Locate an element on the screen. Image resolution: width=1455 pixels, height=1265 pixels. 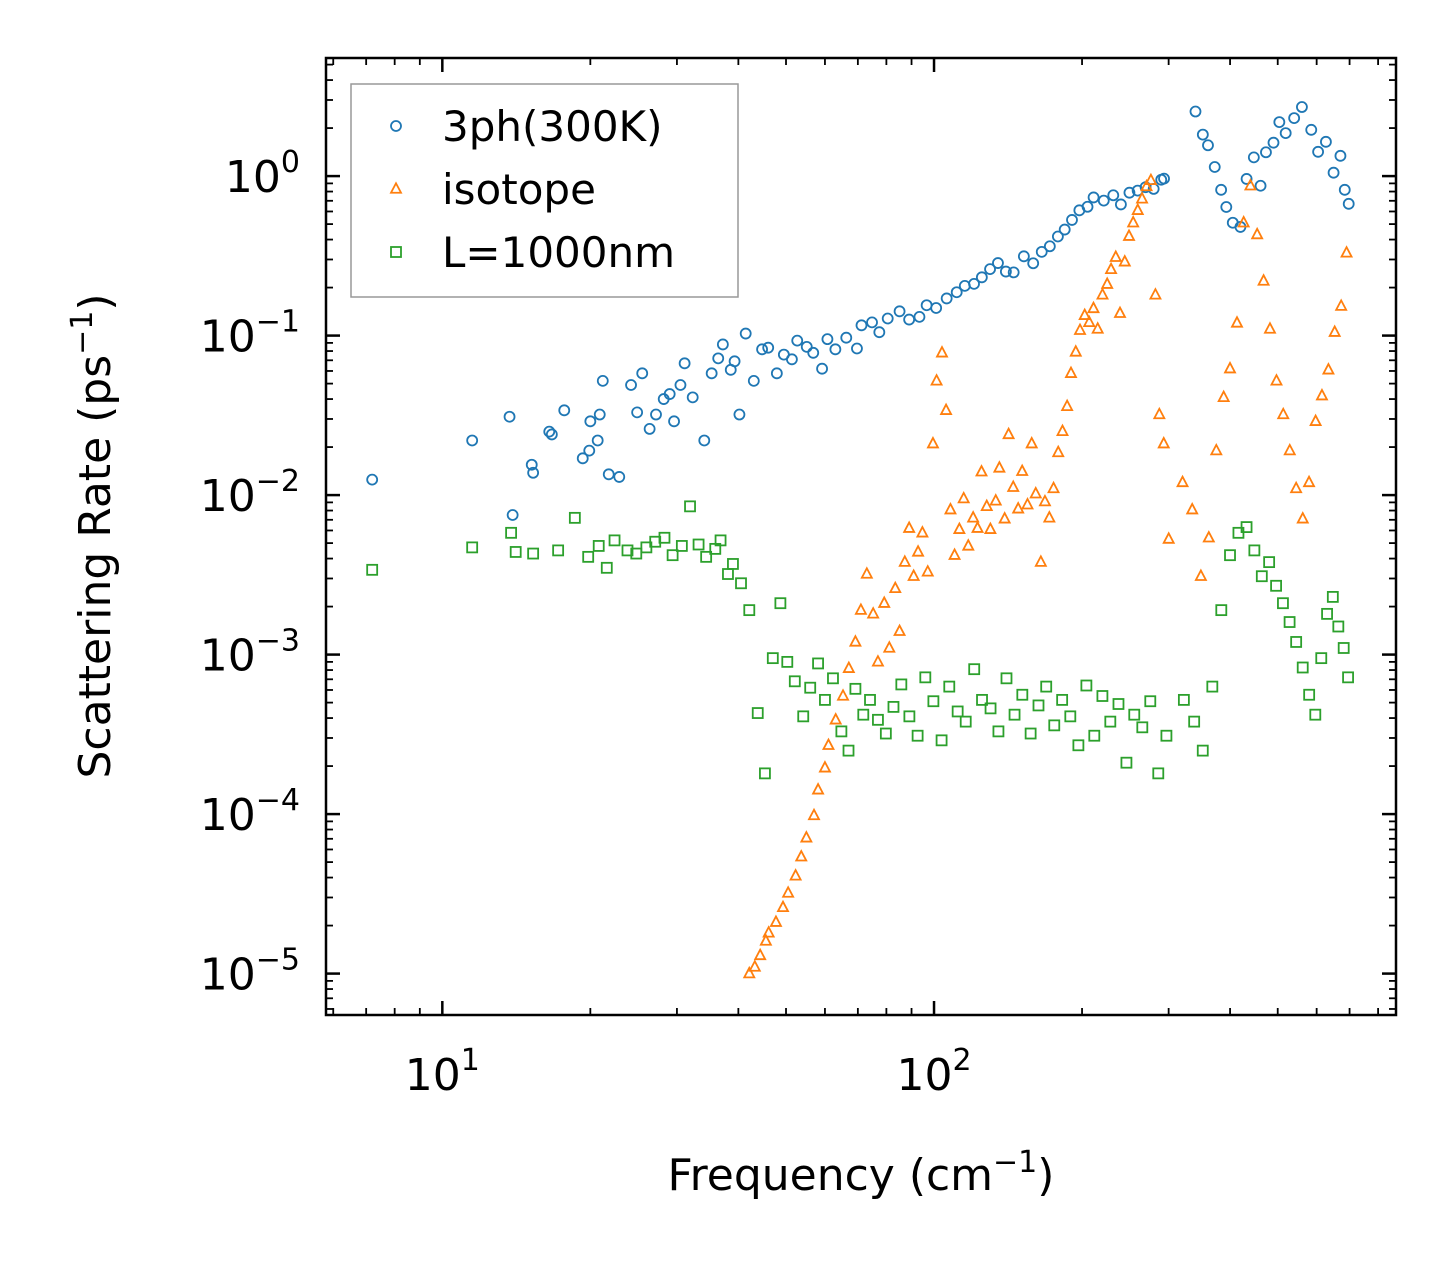
legend-label: isotope is located at coordinates (519, 189).